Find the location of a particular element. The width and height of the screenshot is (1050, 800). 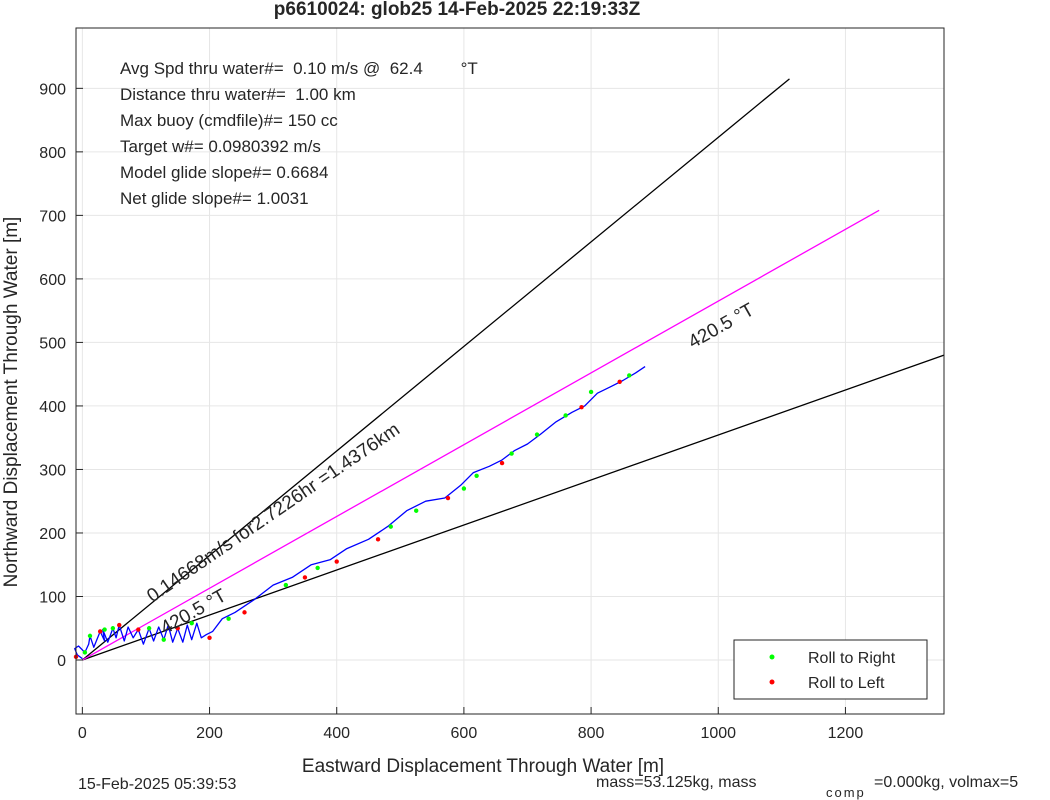

legend-label-roll-right: Roll to Right is located at coordinates (852, 658).